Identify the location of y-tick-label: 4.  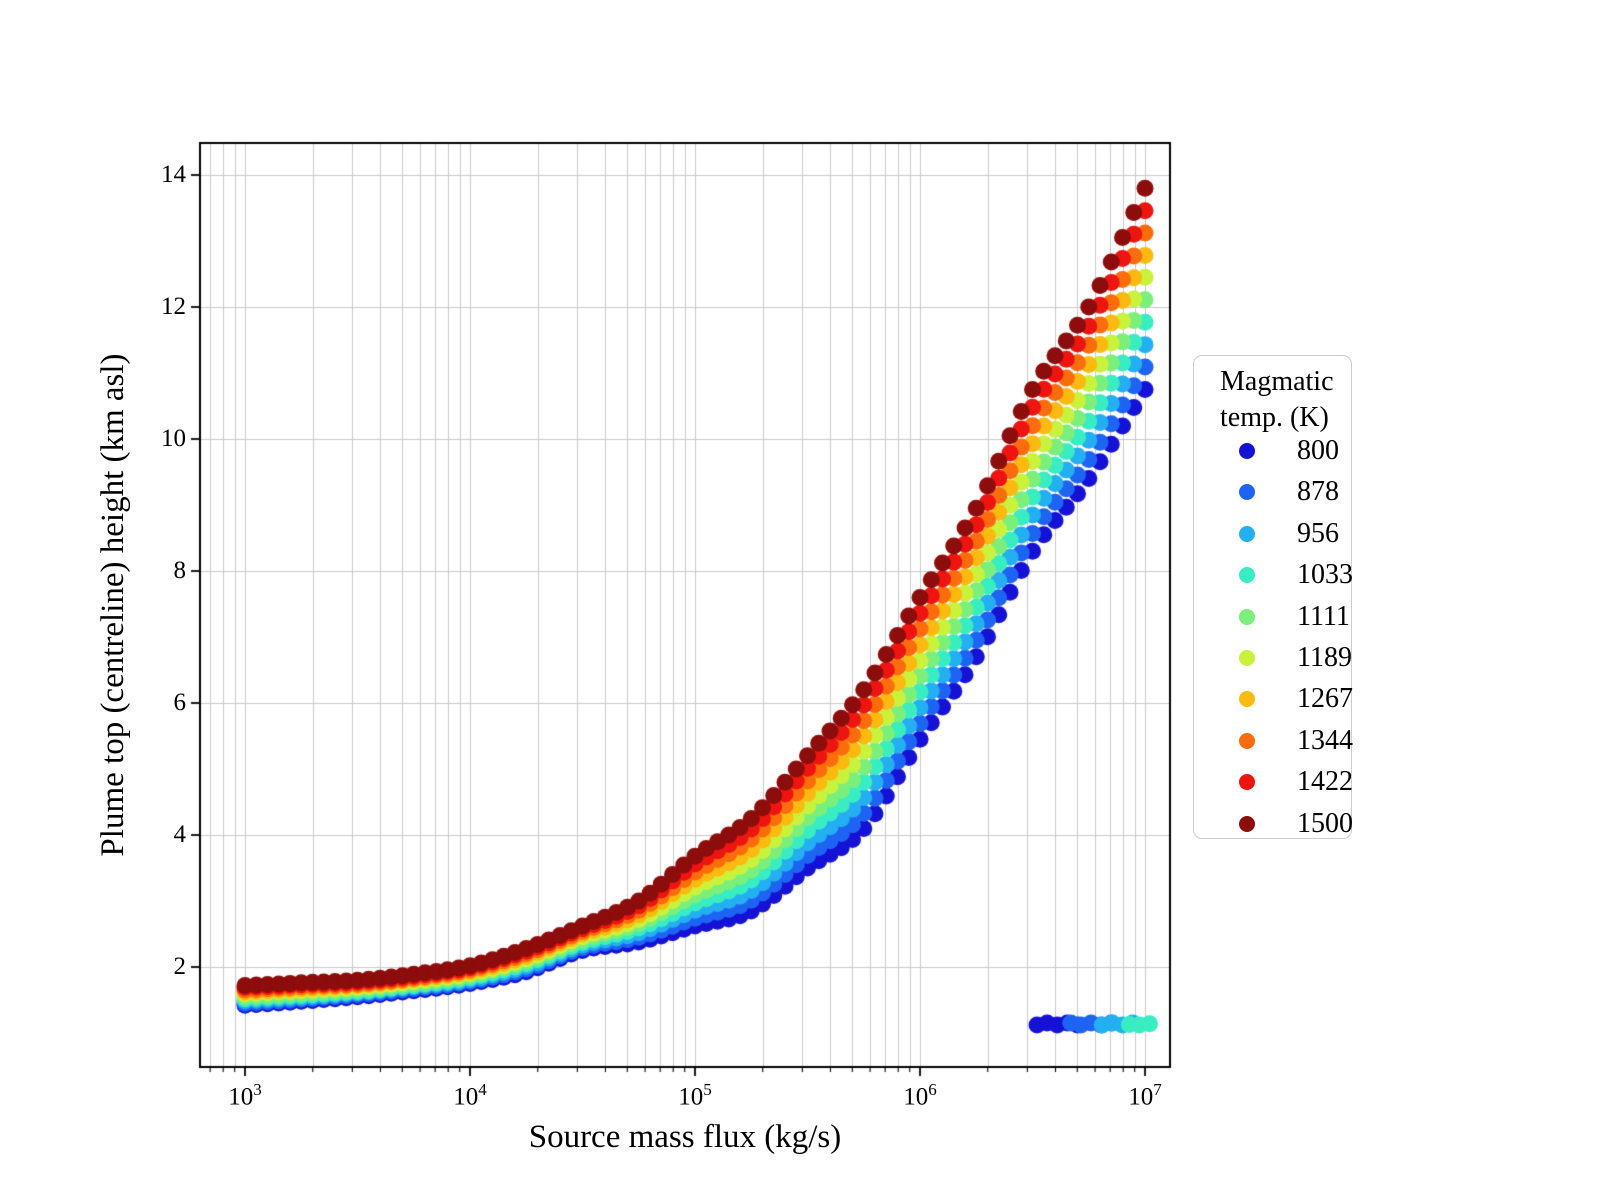
(180, 834).